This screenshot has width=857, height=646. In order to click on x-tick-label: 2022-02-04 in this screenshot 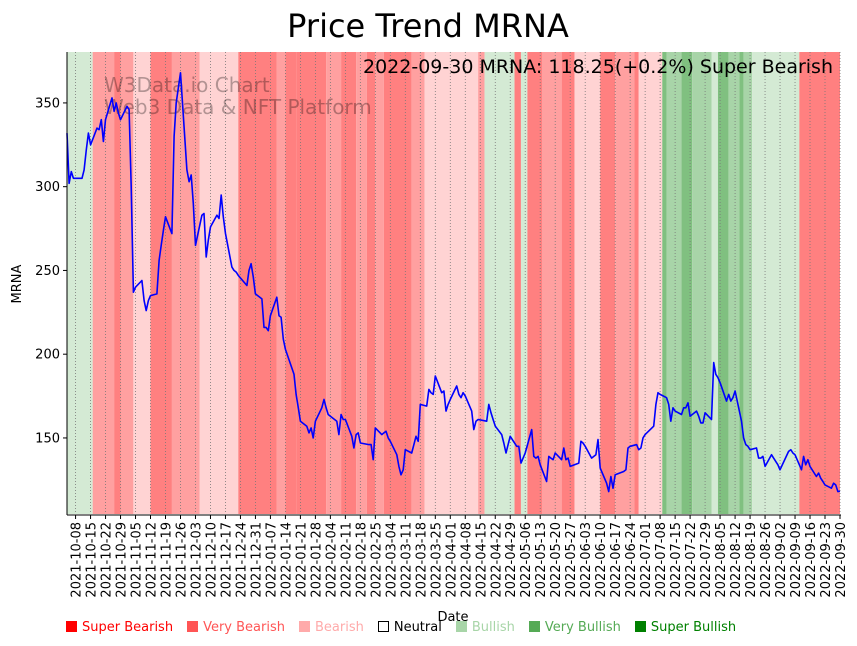, I will do `click(331, 560)`.